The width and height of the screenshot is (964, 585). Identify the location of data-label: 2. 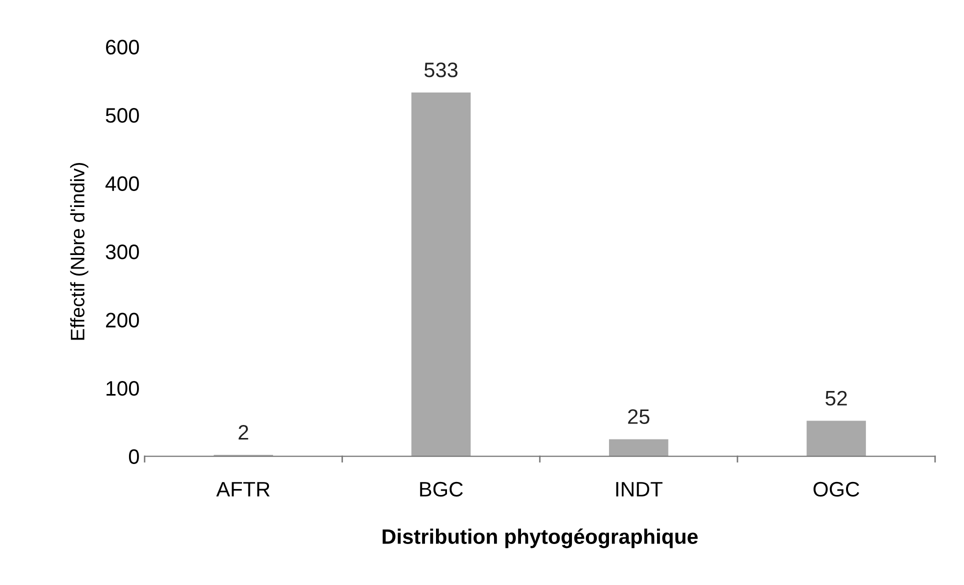
(243, 432).